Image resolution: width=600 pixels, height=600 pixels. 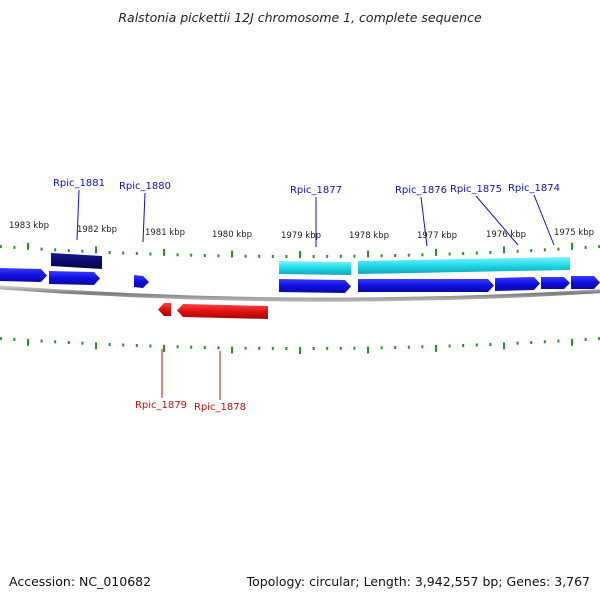 What do you see at coordinates (300, 293) in the screenshot?
I see `chromosome-backbone` at bounding box center [300, 293].